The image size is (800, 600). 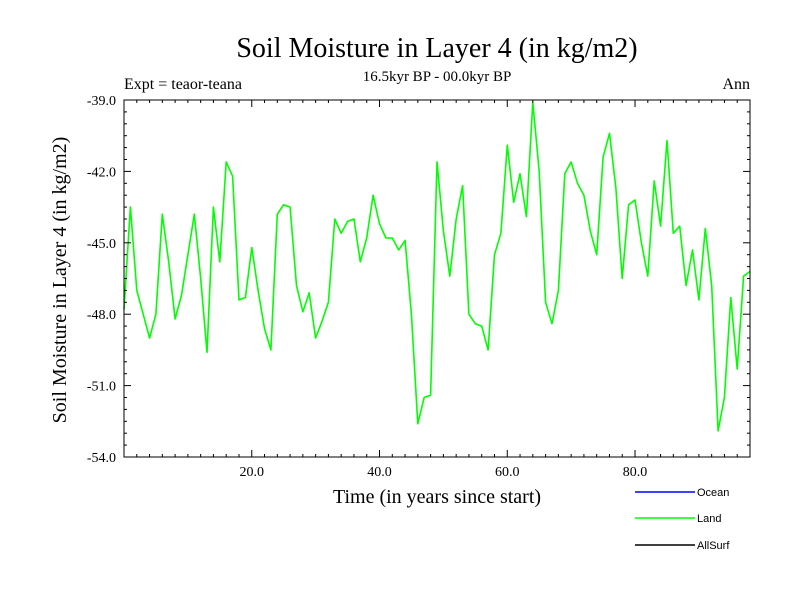 I want to click on x-axis-label: Time (in years since start), so click(x=437, y=497).